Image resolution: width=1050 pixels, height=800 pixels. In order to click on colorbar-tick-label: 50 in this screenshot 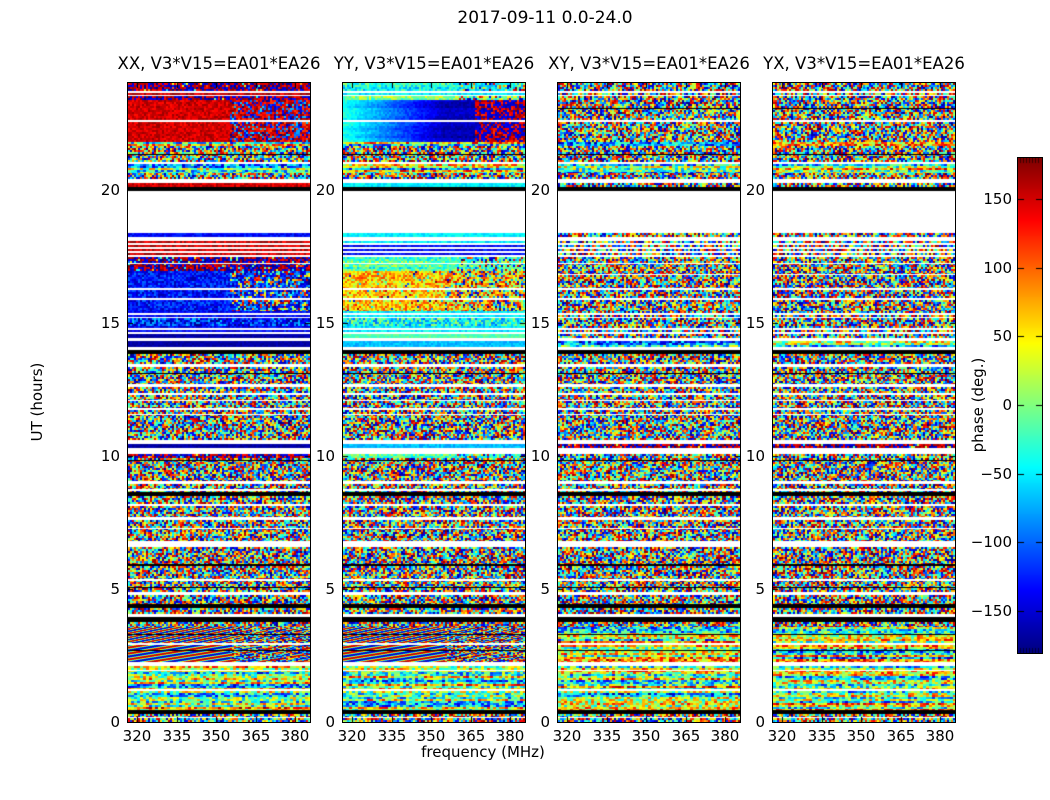, I will do `click(1002, 336)`.